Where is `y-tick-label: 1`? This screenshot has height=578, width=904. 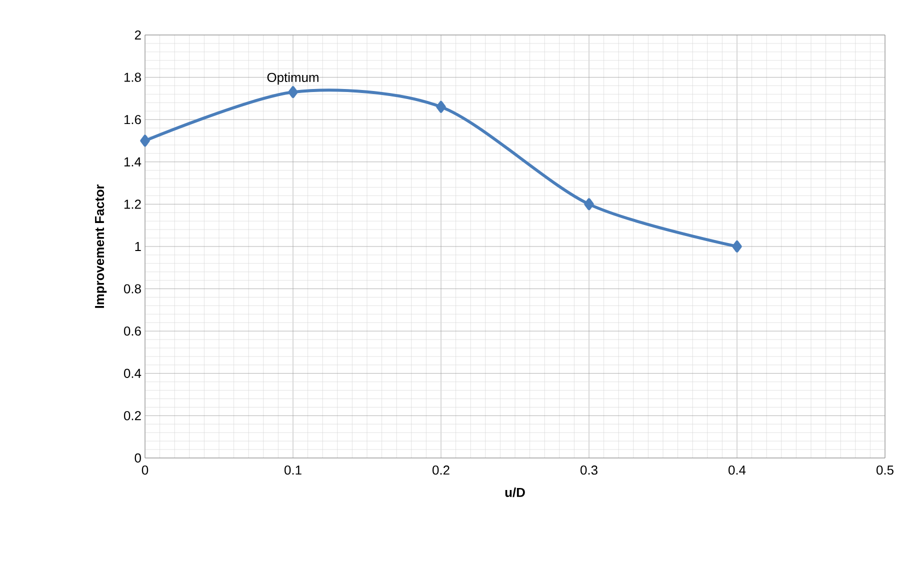 y-tick-label: 1 is located at coordinates (138, 246).